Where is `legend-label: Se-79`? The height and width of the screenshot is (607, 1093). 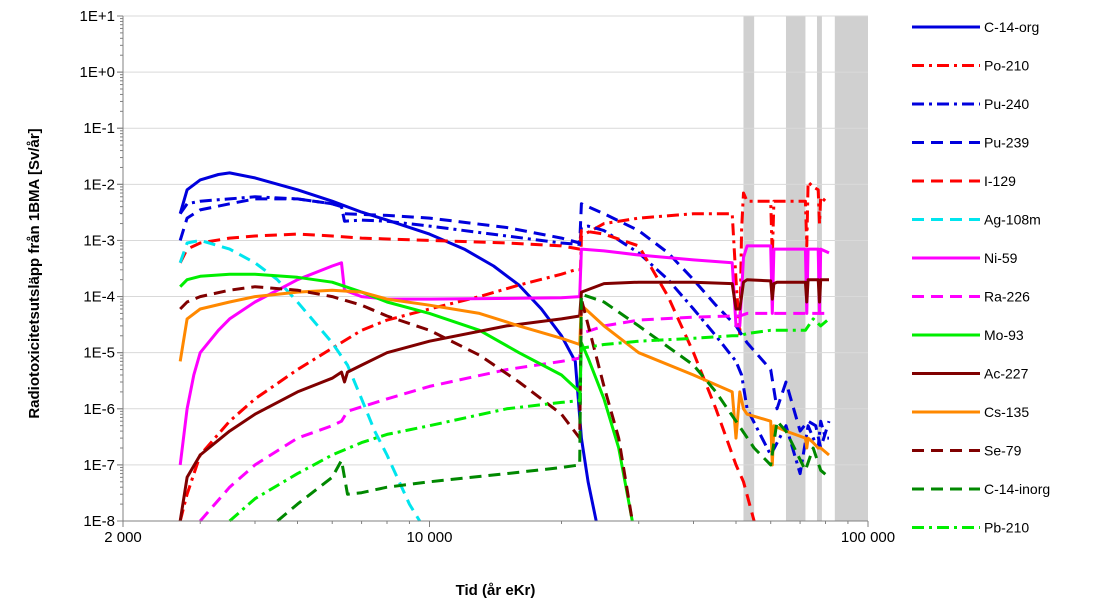 legend-label: Se-79 is located at coordinates (1003, 451).